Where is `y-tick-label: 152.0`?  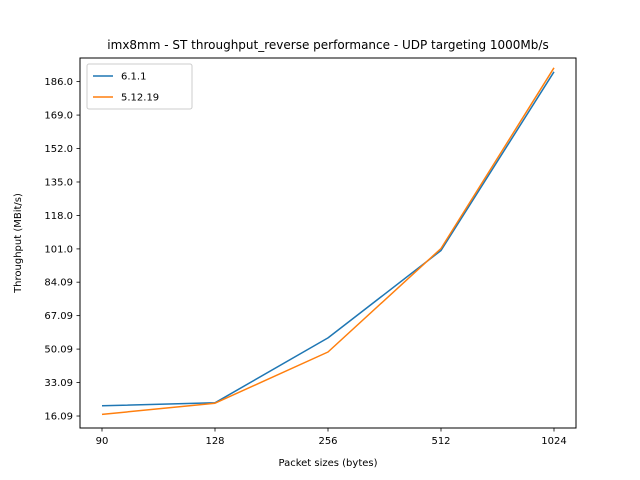
y-tick-label: 152.0 is located at coordinates (58, 149).